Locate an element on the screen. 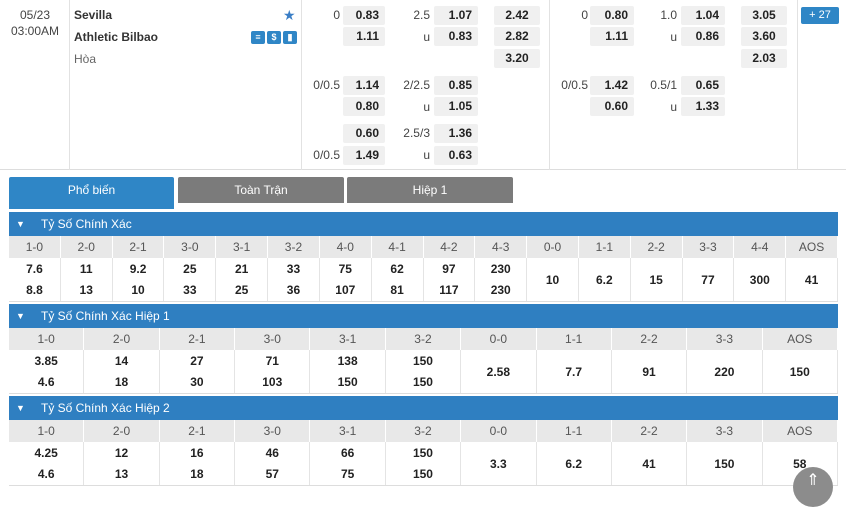  draw-odds: 6.2 is located at coordinates (604, 279).